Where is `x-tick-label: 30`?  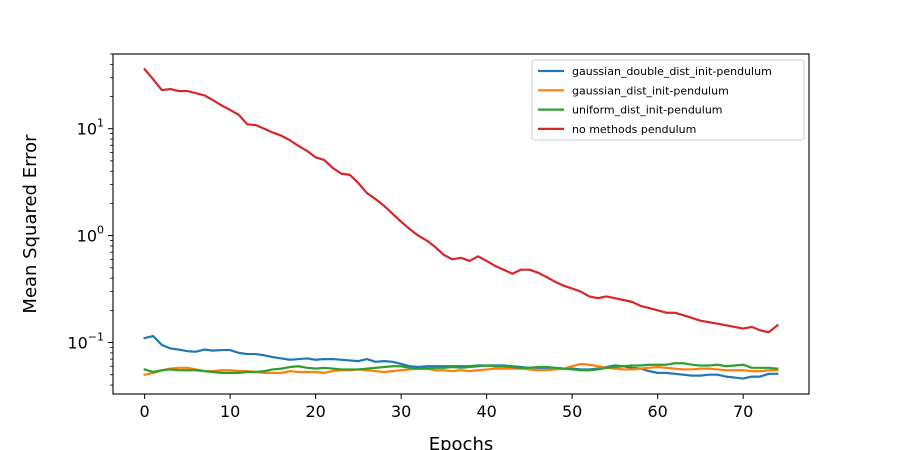
x-tick-label: 30 is located at coordinates (401, 411).